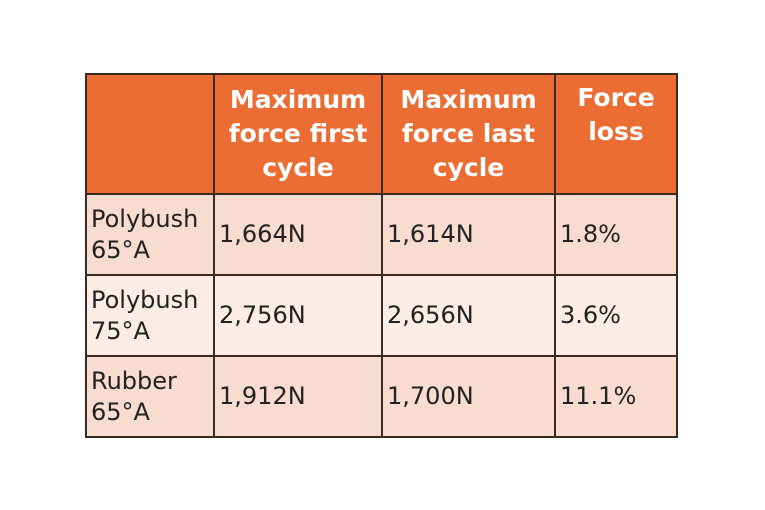  I want to click on max-force-first-cell: 1,664N, so click(298, 234).